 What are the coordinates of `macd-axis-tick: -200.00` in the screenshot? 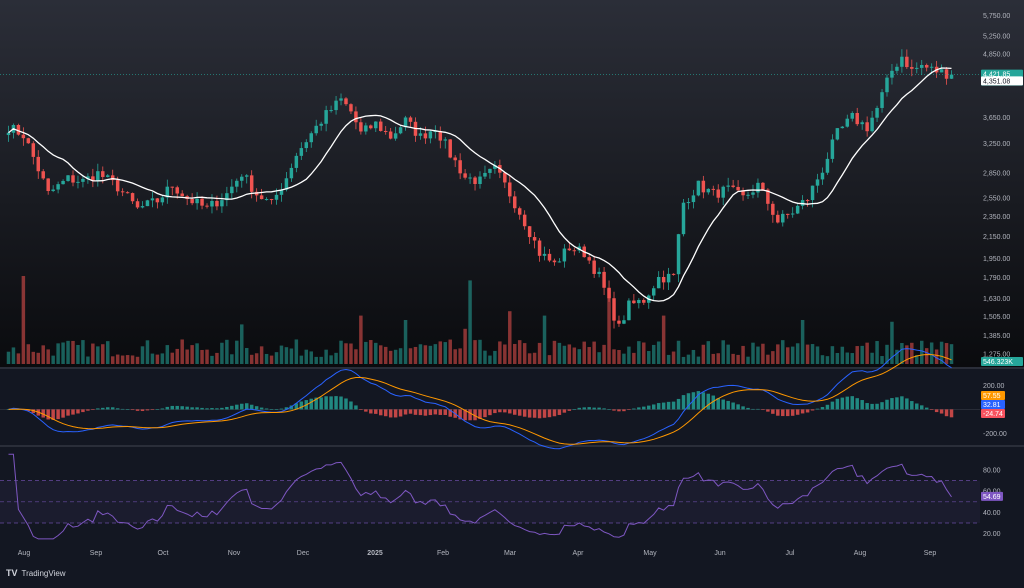 It's located at (995, 434).